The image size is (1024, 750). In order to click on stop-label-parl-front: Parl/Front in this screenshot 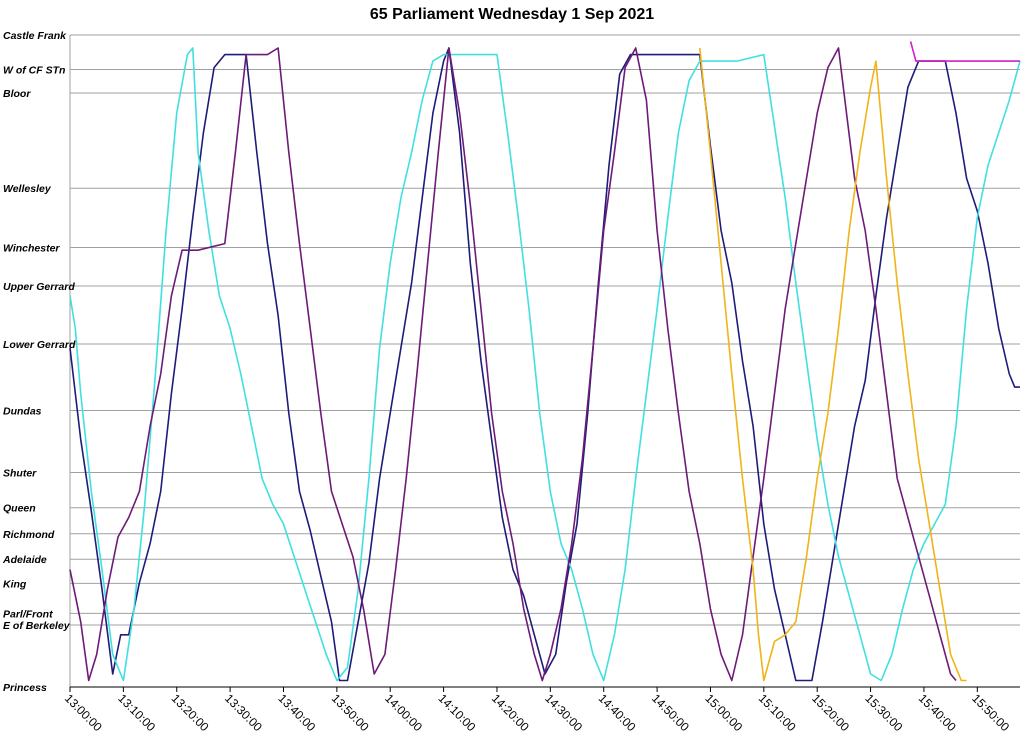, I will do `click(28, 614)`.